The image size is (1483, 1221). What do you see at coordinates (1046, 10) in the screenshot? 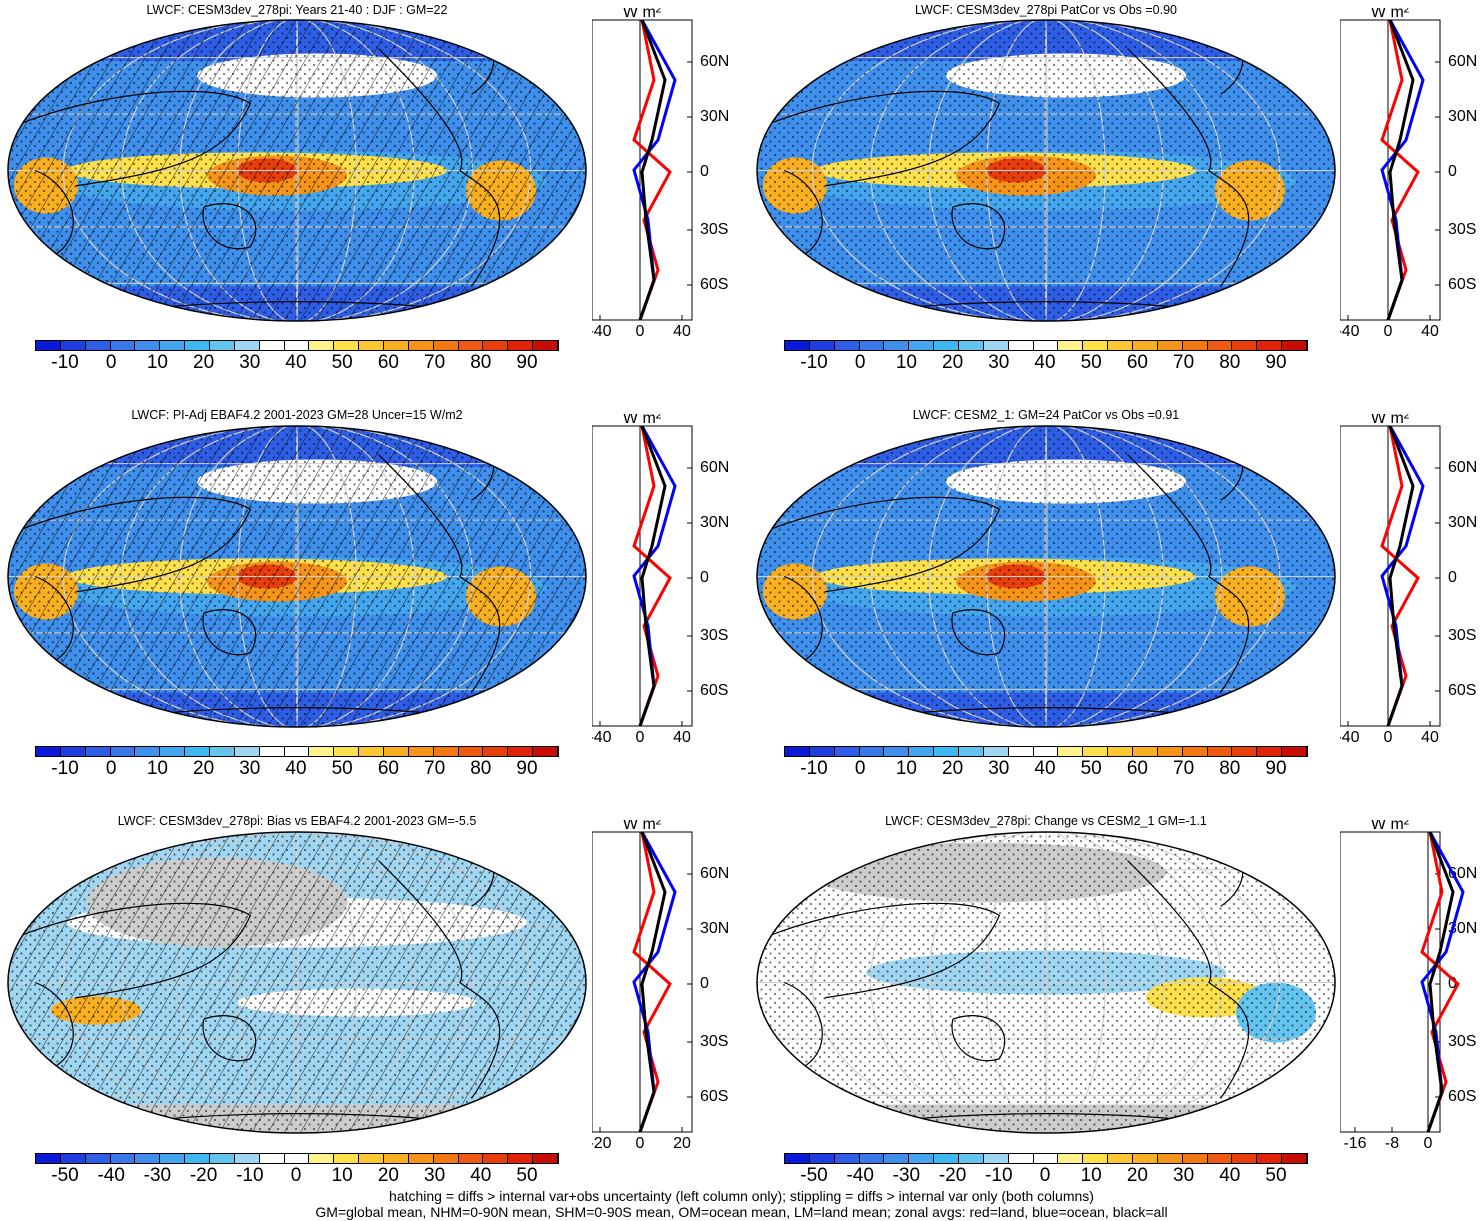
I see `map-title: LWCF: CESM3dev_278pi PatCor vs Obs =0.90` at bounding box center [1046, 10].